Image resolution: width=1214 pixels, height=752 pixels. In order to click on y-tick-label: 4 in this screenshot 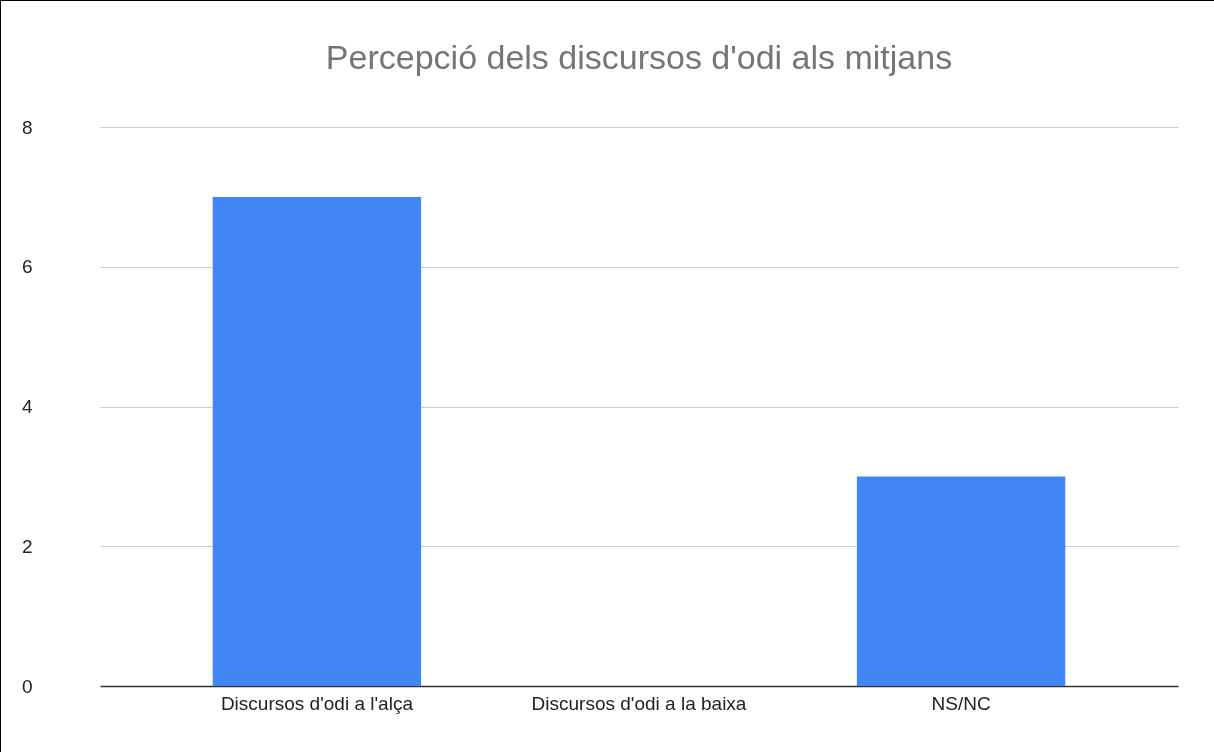, I will do `click(27, 406)`.